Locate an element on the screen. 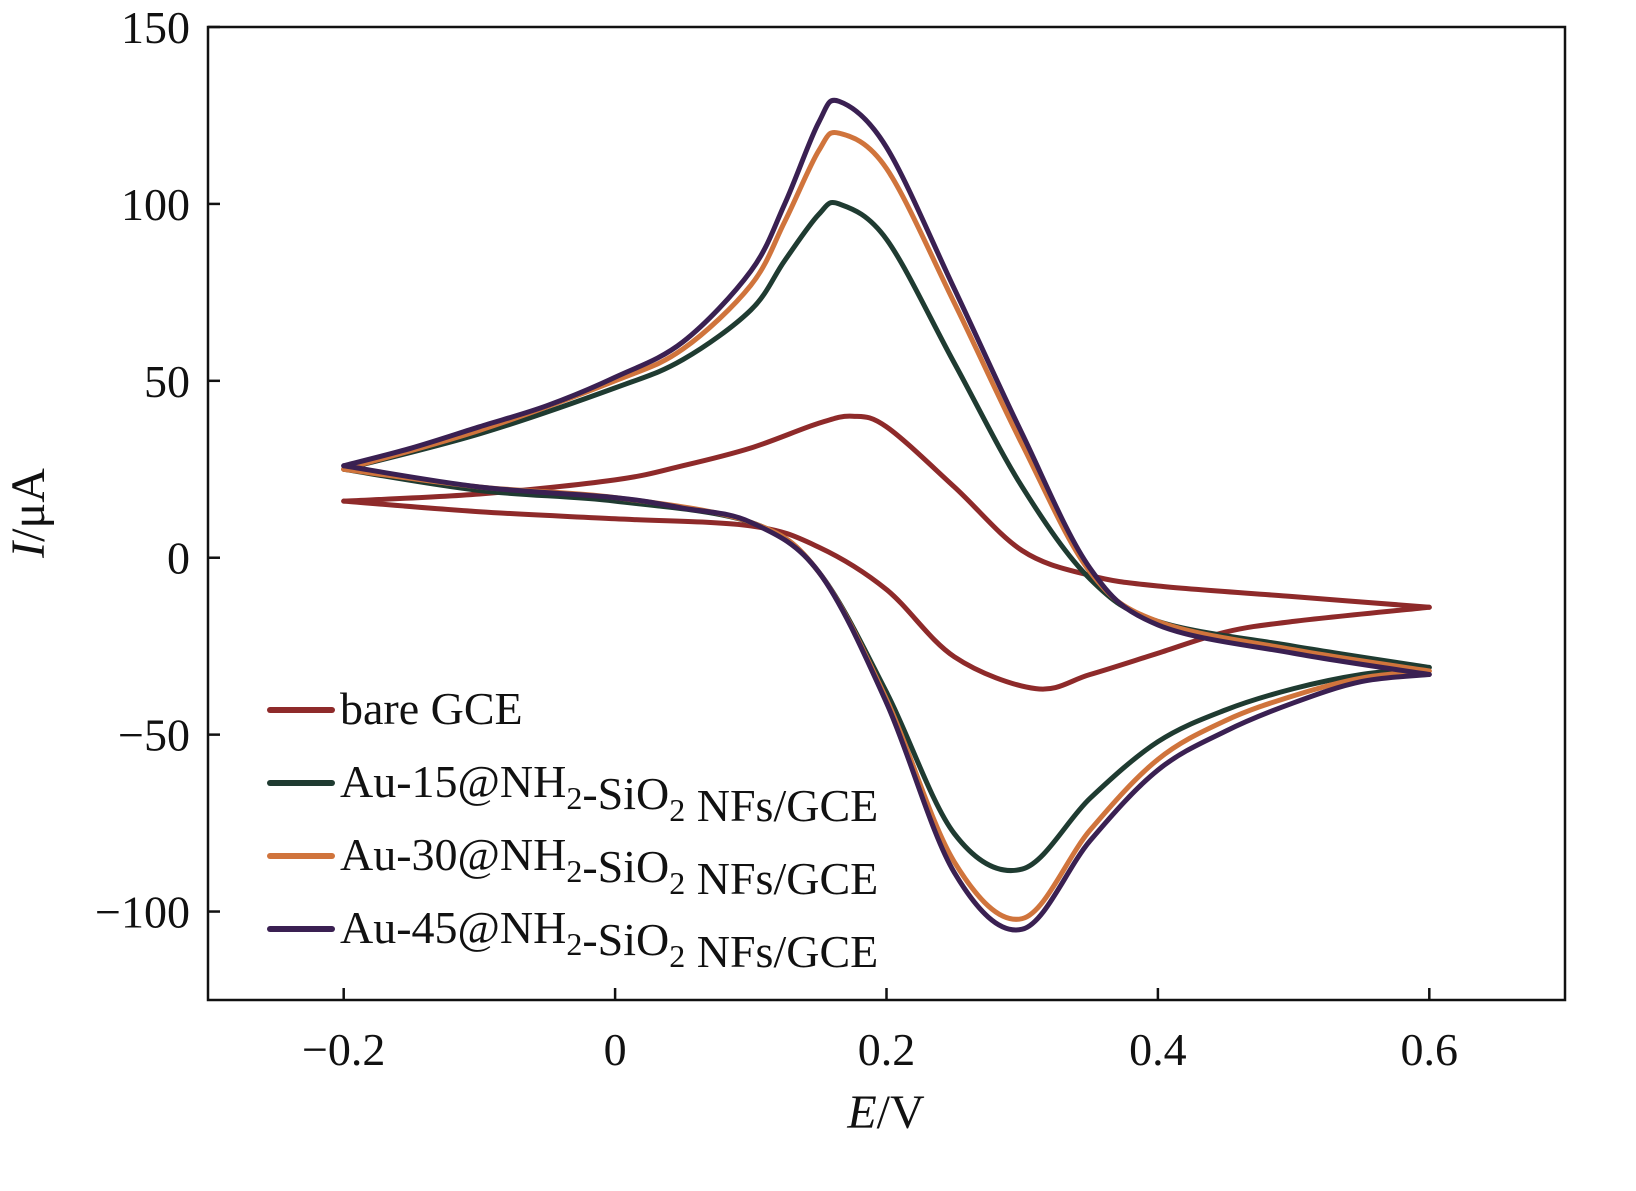  legend-item: bare GCE is located at coordinates (395, 708).